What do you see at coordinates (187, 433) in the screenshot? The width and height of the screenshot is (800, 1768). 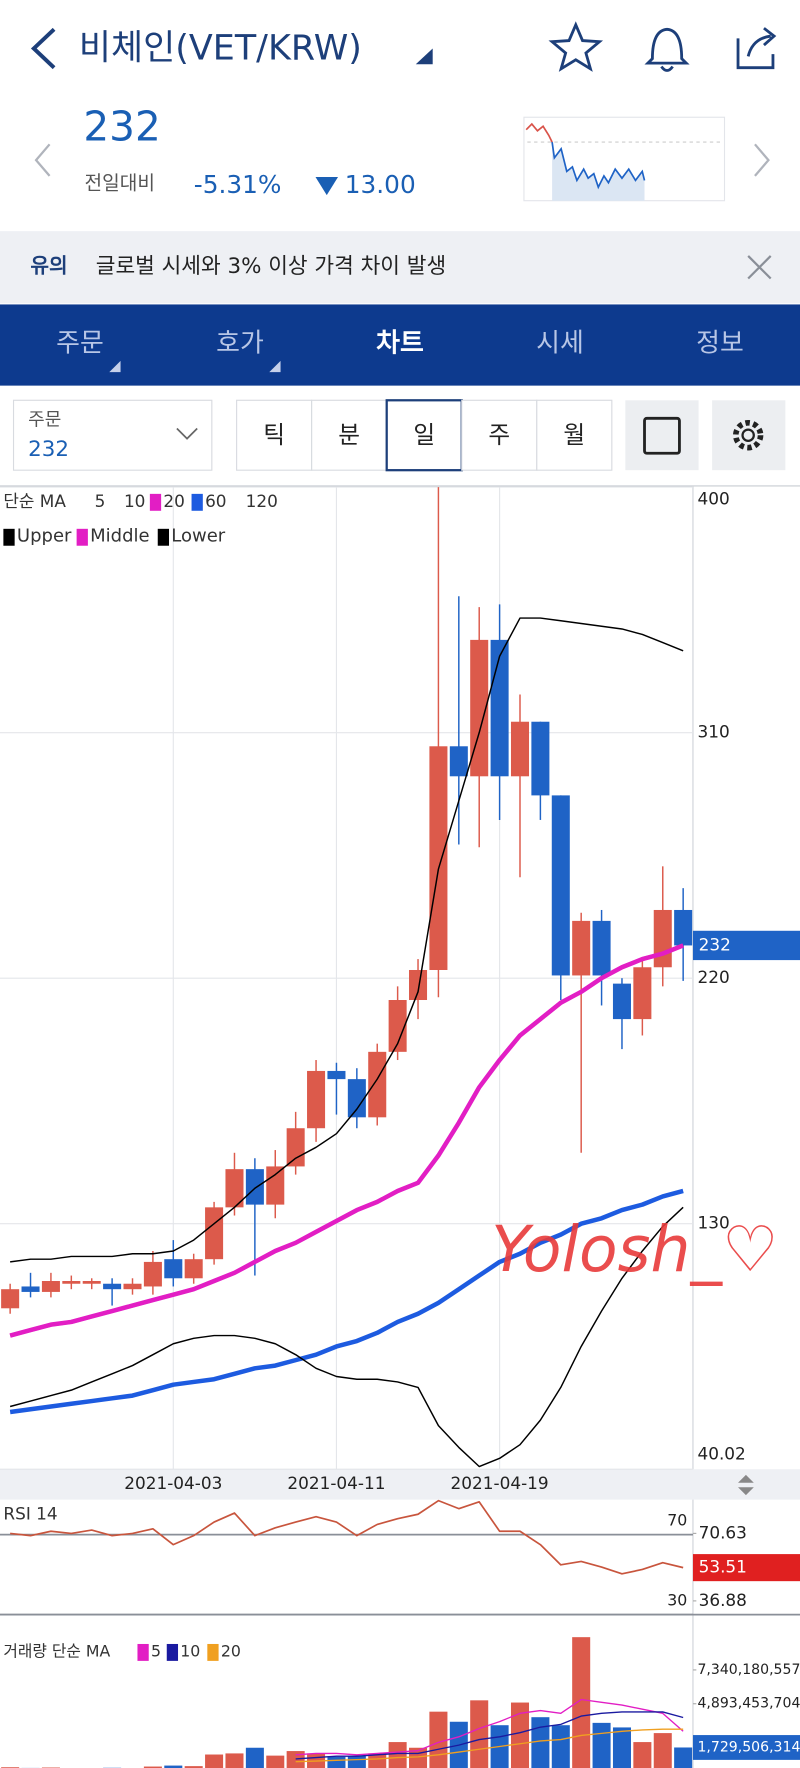 I see `select-chevron` at bounding box center [187, 433].